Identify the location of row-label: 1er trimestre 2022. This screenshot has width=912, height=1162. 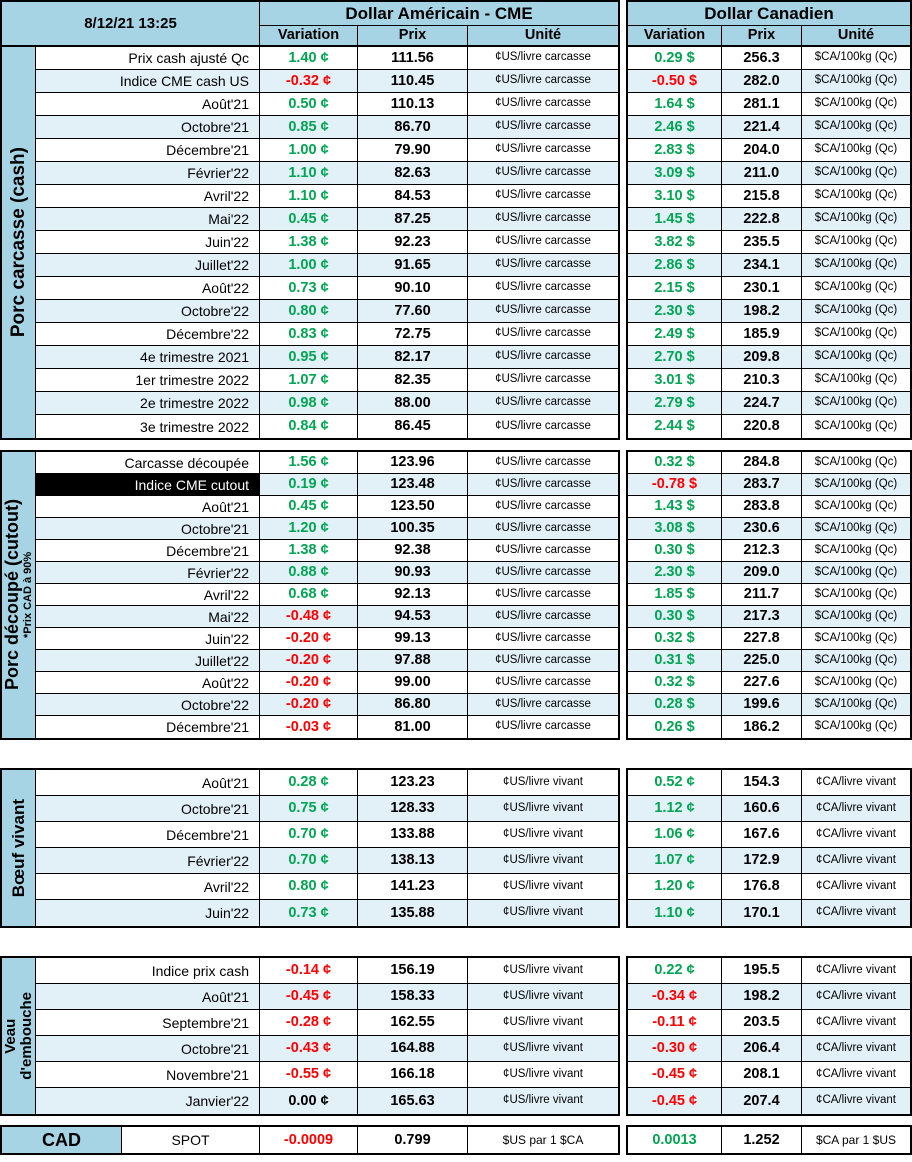
(148, 380).